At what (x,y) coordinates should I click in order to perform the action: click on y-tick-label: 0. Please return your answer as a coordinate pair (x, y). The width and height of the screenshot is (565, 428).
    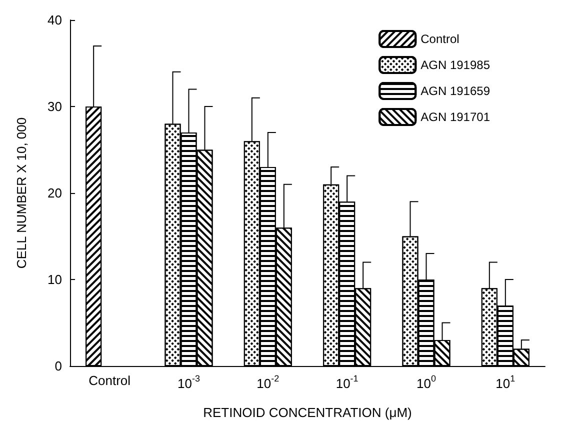
    Looking at the image, I should click on (58, 366).